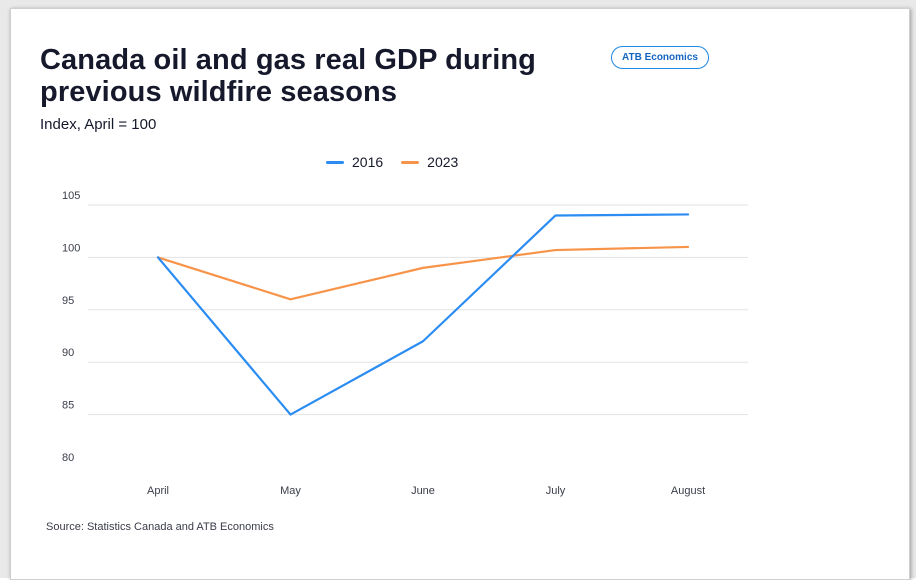 The image size is (916, 580). I want to click on x-tick-label-august: August, so click(688, 491).